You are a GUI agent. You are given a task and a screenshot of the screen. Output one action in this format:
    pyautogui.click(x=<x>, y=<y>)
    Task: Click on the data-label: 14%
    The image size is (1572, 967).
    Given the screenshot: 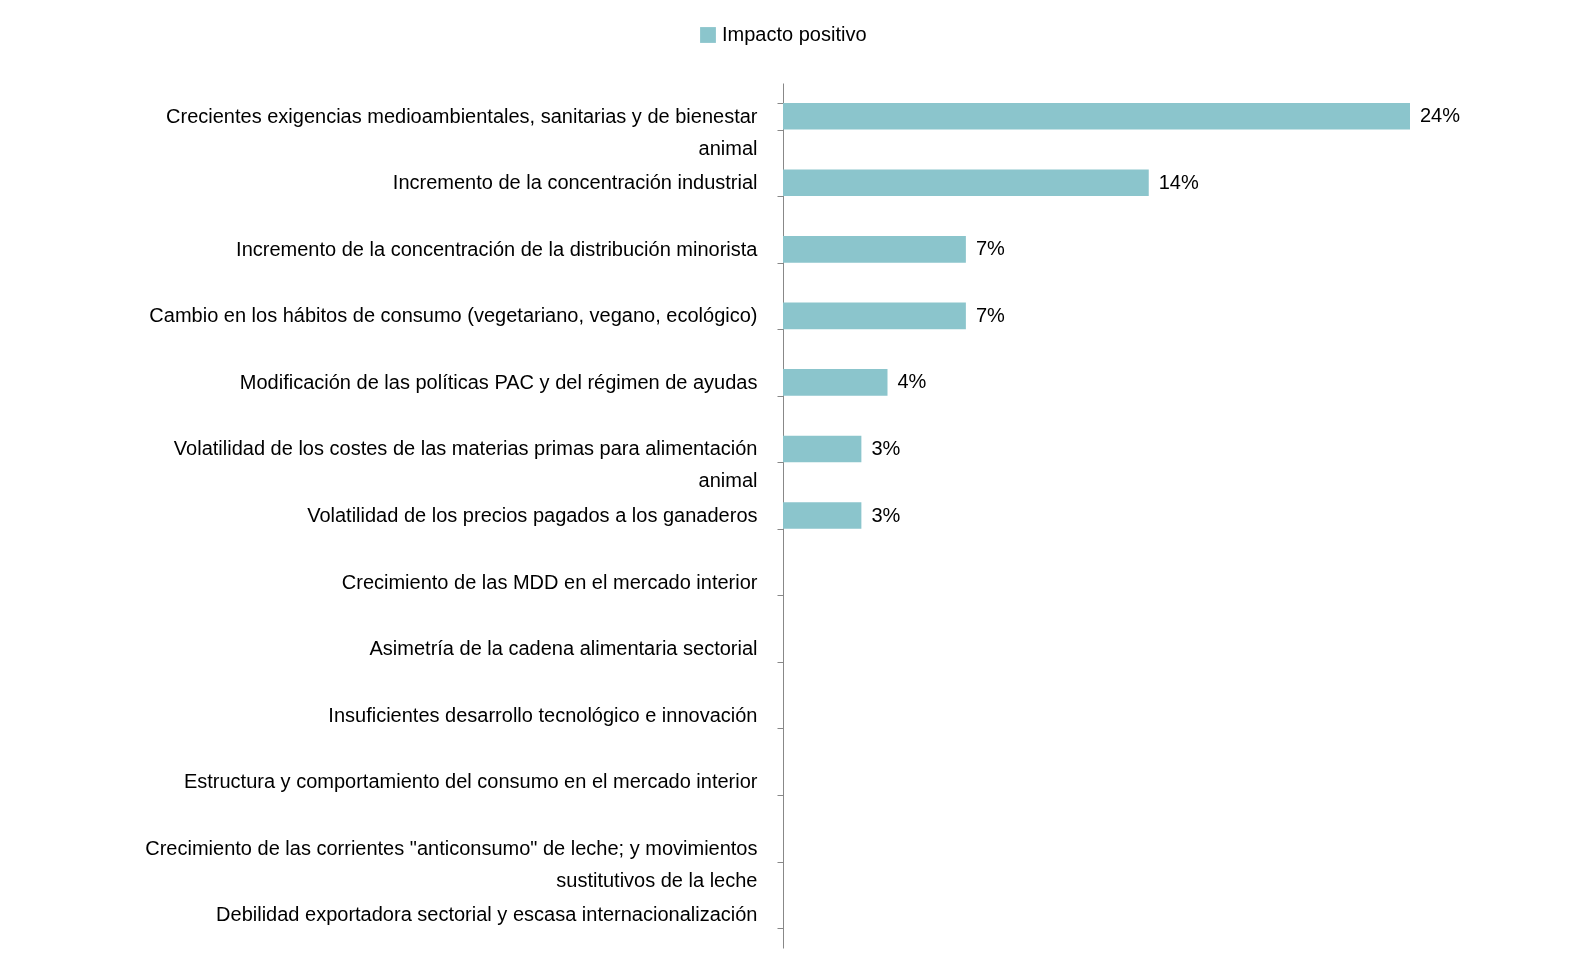 What is the action you would take?
    pyautogui.click(x=1178, y=181)
    